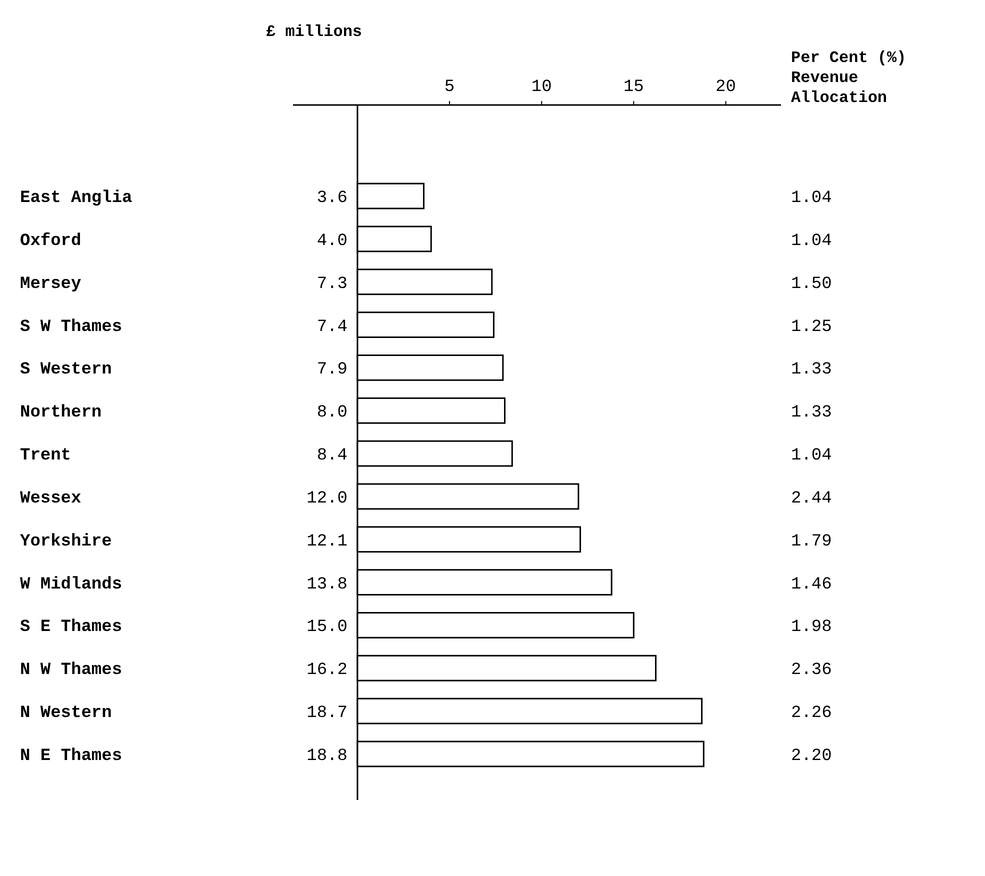 This screenshot has width=985, height=876. What do you see at coordinates (327, 584) in the screenshot?
I see `data-label: 13.8` at bounding box center [327, 584].